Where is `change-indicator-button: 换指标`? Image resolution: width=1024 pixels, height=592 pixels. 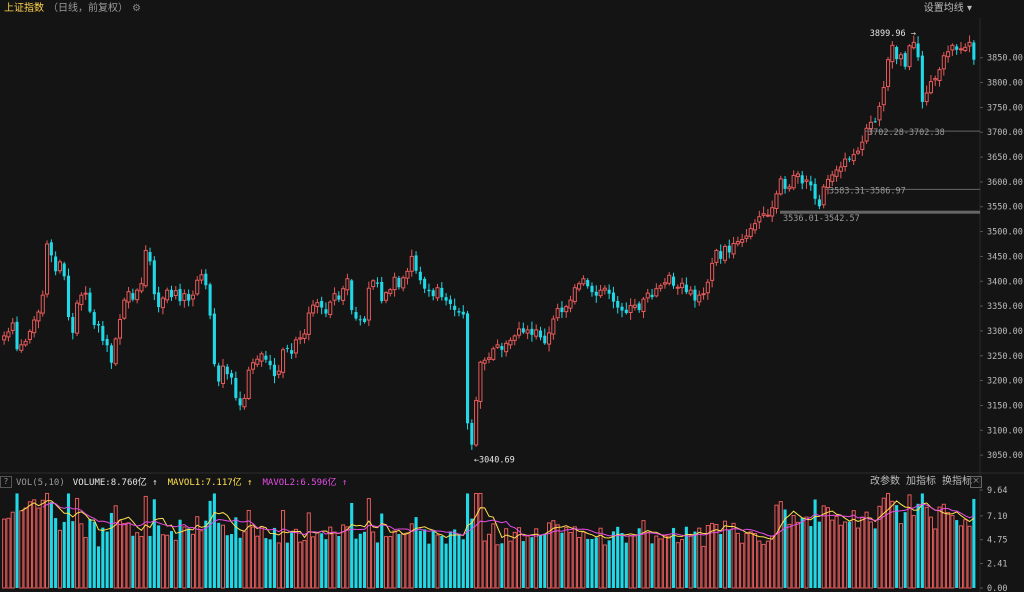 change-indicator-button: 换指标 is located at coordinates (957, 481).